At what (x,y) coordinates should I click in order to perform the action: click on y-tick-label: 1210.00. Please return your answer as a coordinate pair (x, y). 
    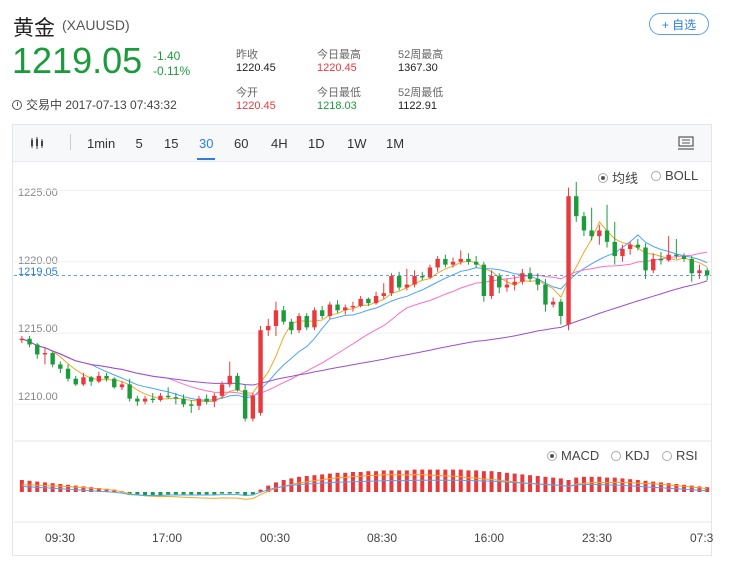
    Looking at the image, I should click on (38, 397).